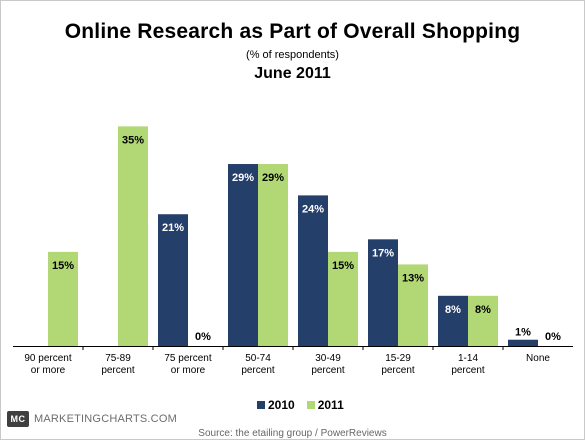 This screenshot has height=440, width=585. What do you see at coordinates (258, 358) in the screenshot?
I see `category-label-3-0: 50-74` at bounding box center [258, 358].